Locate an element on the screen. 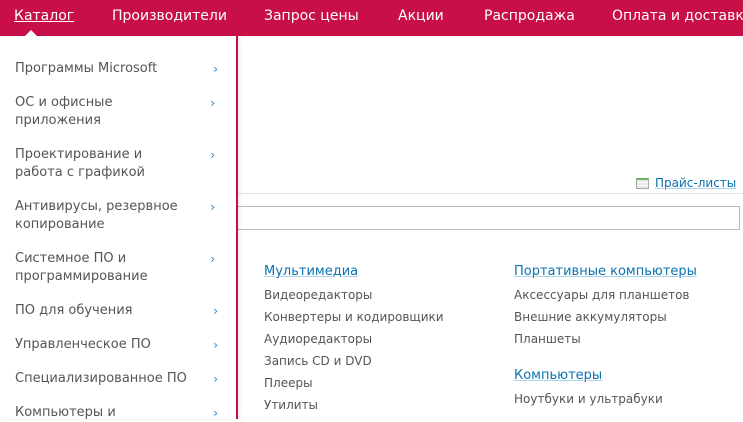 The height and width of the screenshot is (422, 743). sidebar-item-design-graphics: Проектирование и работа с графикой › is located at coordinates (115, 164).